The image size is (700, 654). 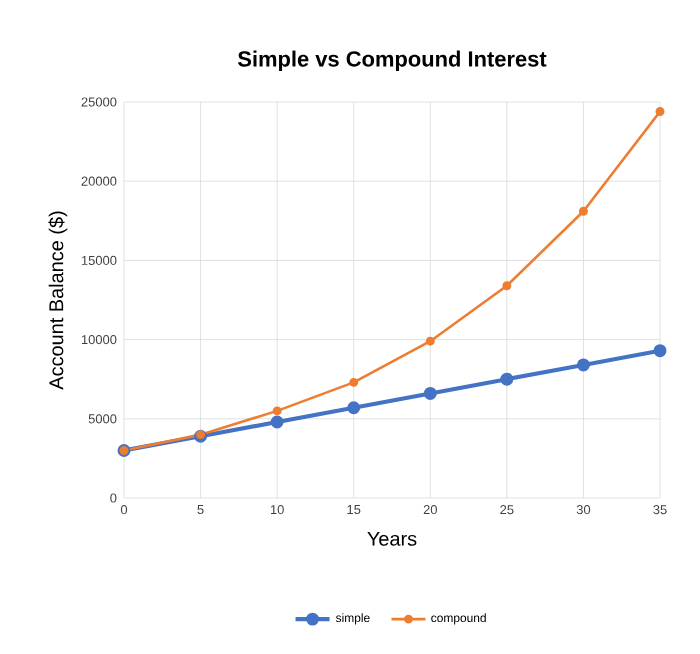 What do you see at coordinates (58, 300) in the screenshot?
I see `y-axis-title: Account Balance ($)` at bounding box center [58, 300].